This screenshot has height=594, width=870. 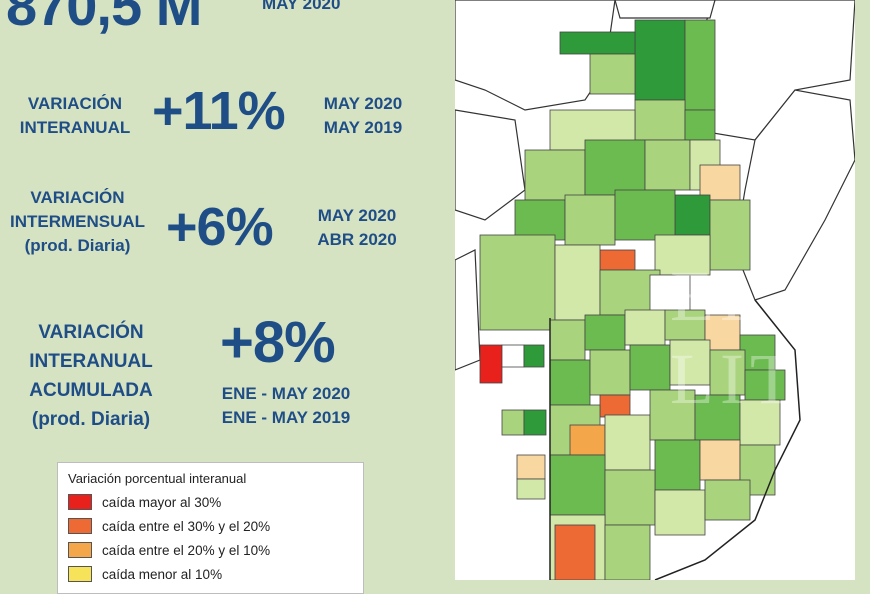 What do you see at coordinates (77, 221) in the screenshot?
I see `intermensual-label: VARIACIÓN INTERMENSUAL (prod. Diaria)` at bounding box center [77, 221].